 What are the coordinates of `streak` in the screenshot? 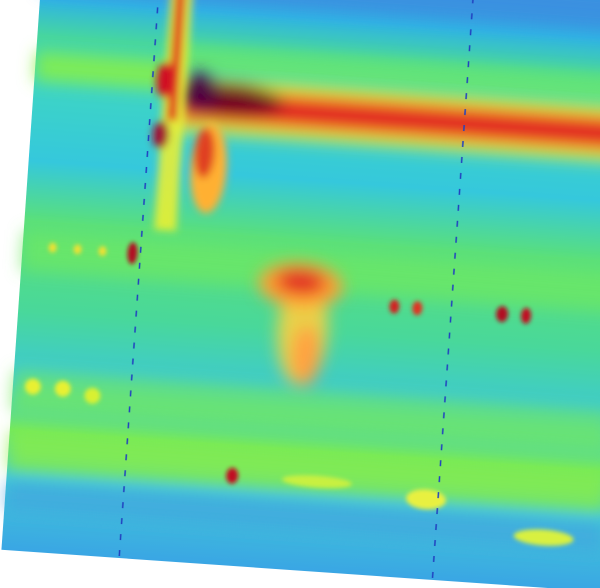 It's located at (385, 117).